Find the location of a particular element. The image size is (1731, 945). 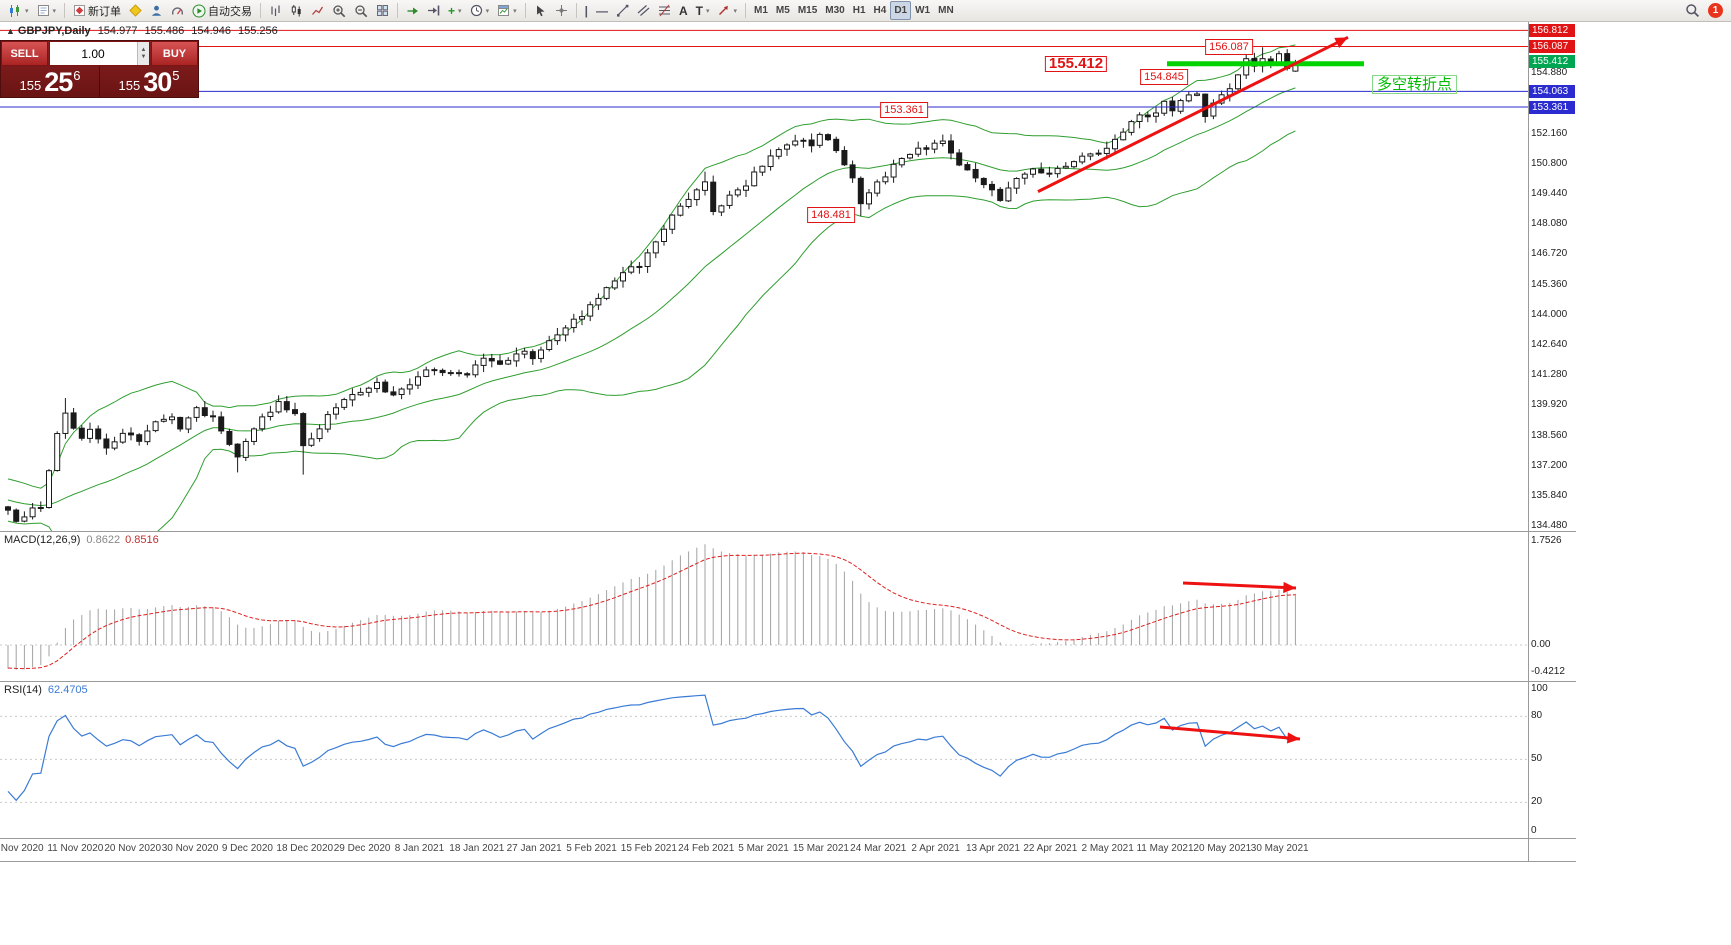

macd-value-main: 0.8622 is located at coordinates (103, 540).